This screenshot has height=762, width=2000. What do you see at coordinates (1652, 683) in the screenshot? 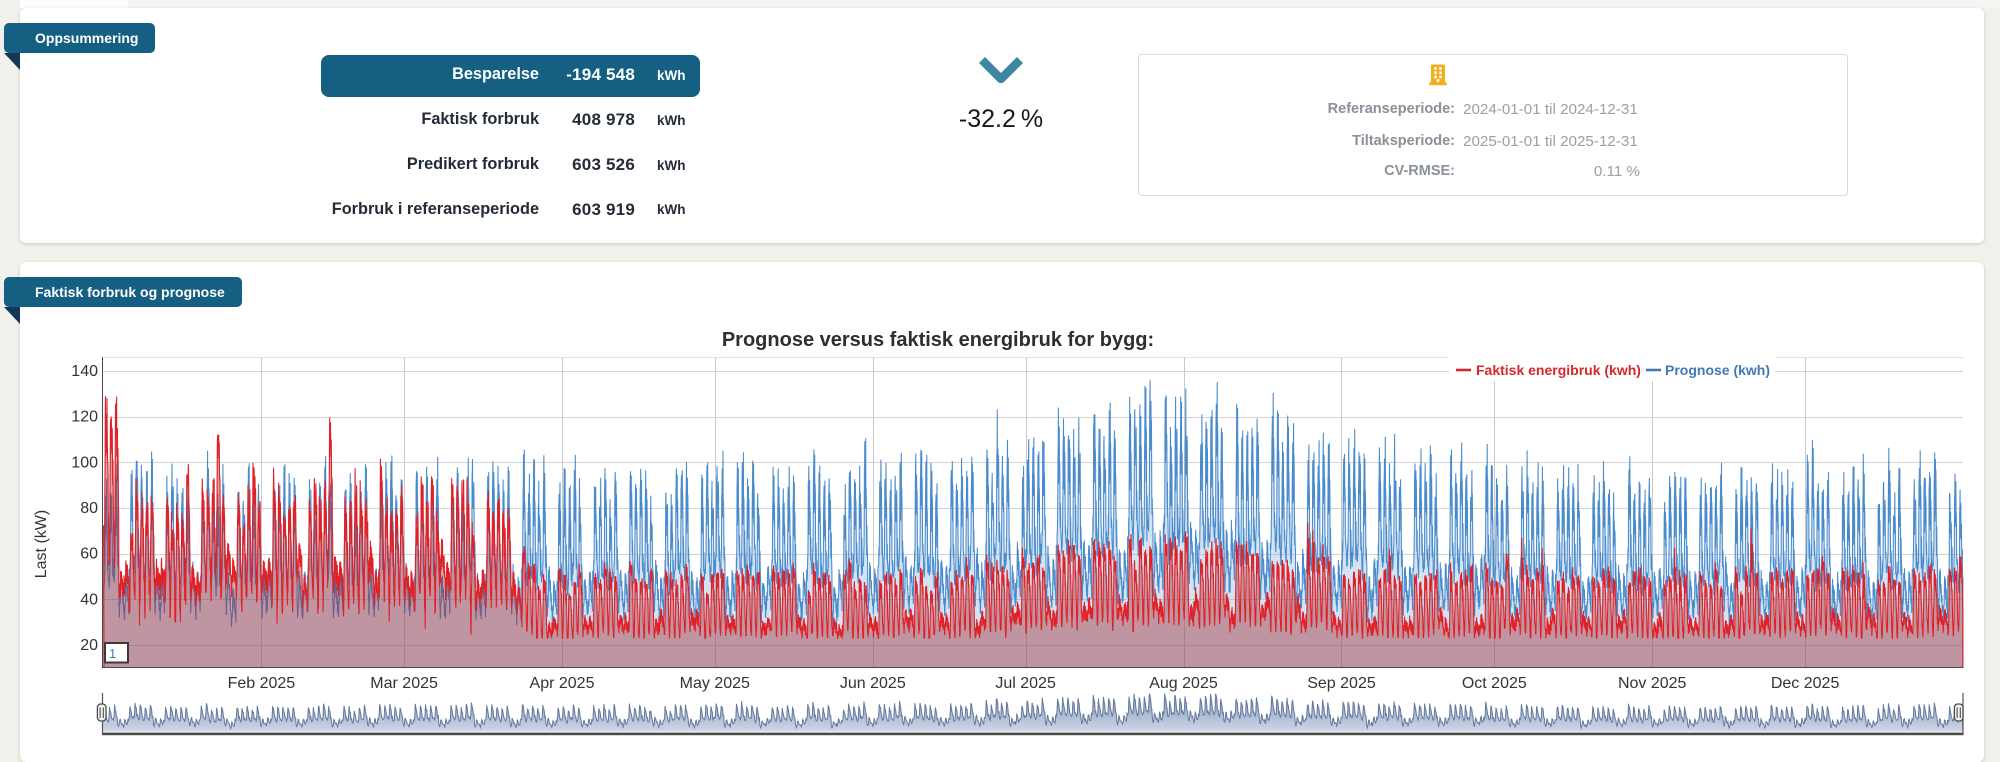
I see `svg-text: Nov 2025` at bounding box center [1652, 683].